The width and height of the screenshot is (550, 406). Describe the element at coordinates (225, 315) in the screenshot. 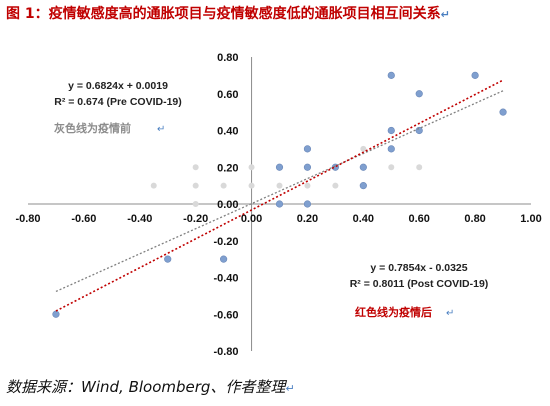

I see `y-tick-label: -0.60` at that location.